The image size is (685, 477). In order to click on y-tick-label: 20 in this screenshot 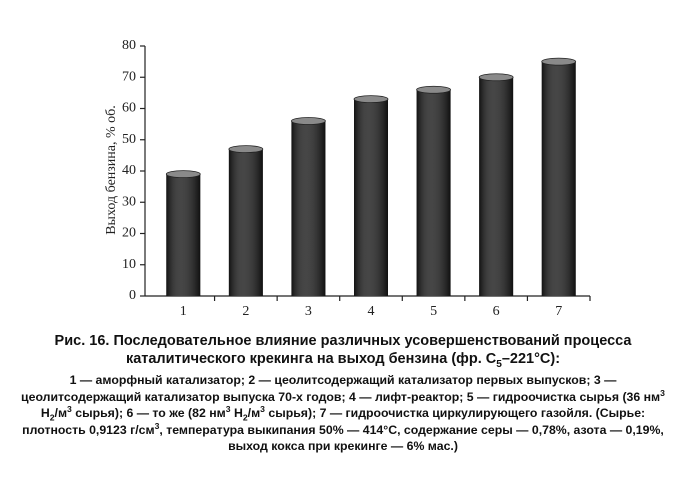, I will do `click(129, 233)`.